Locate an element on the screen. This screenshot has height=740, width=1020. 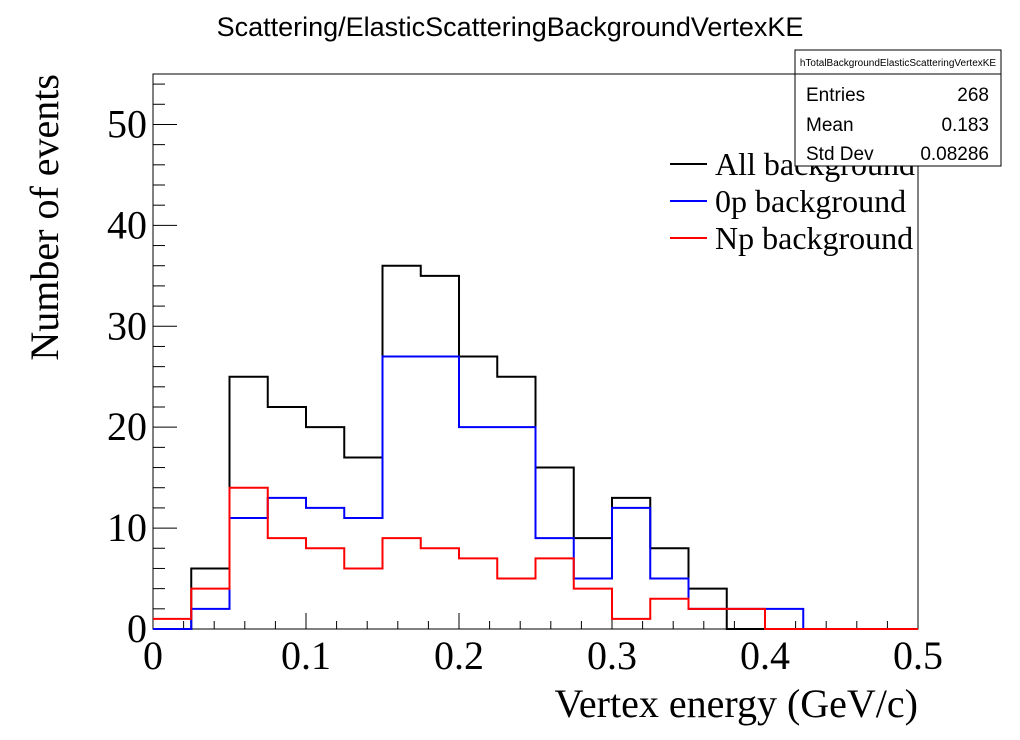
y-tick-label: 20 is located at coordinates (127, 426).